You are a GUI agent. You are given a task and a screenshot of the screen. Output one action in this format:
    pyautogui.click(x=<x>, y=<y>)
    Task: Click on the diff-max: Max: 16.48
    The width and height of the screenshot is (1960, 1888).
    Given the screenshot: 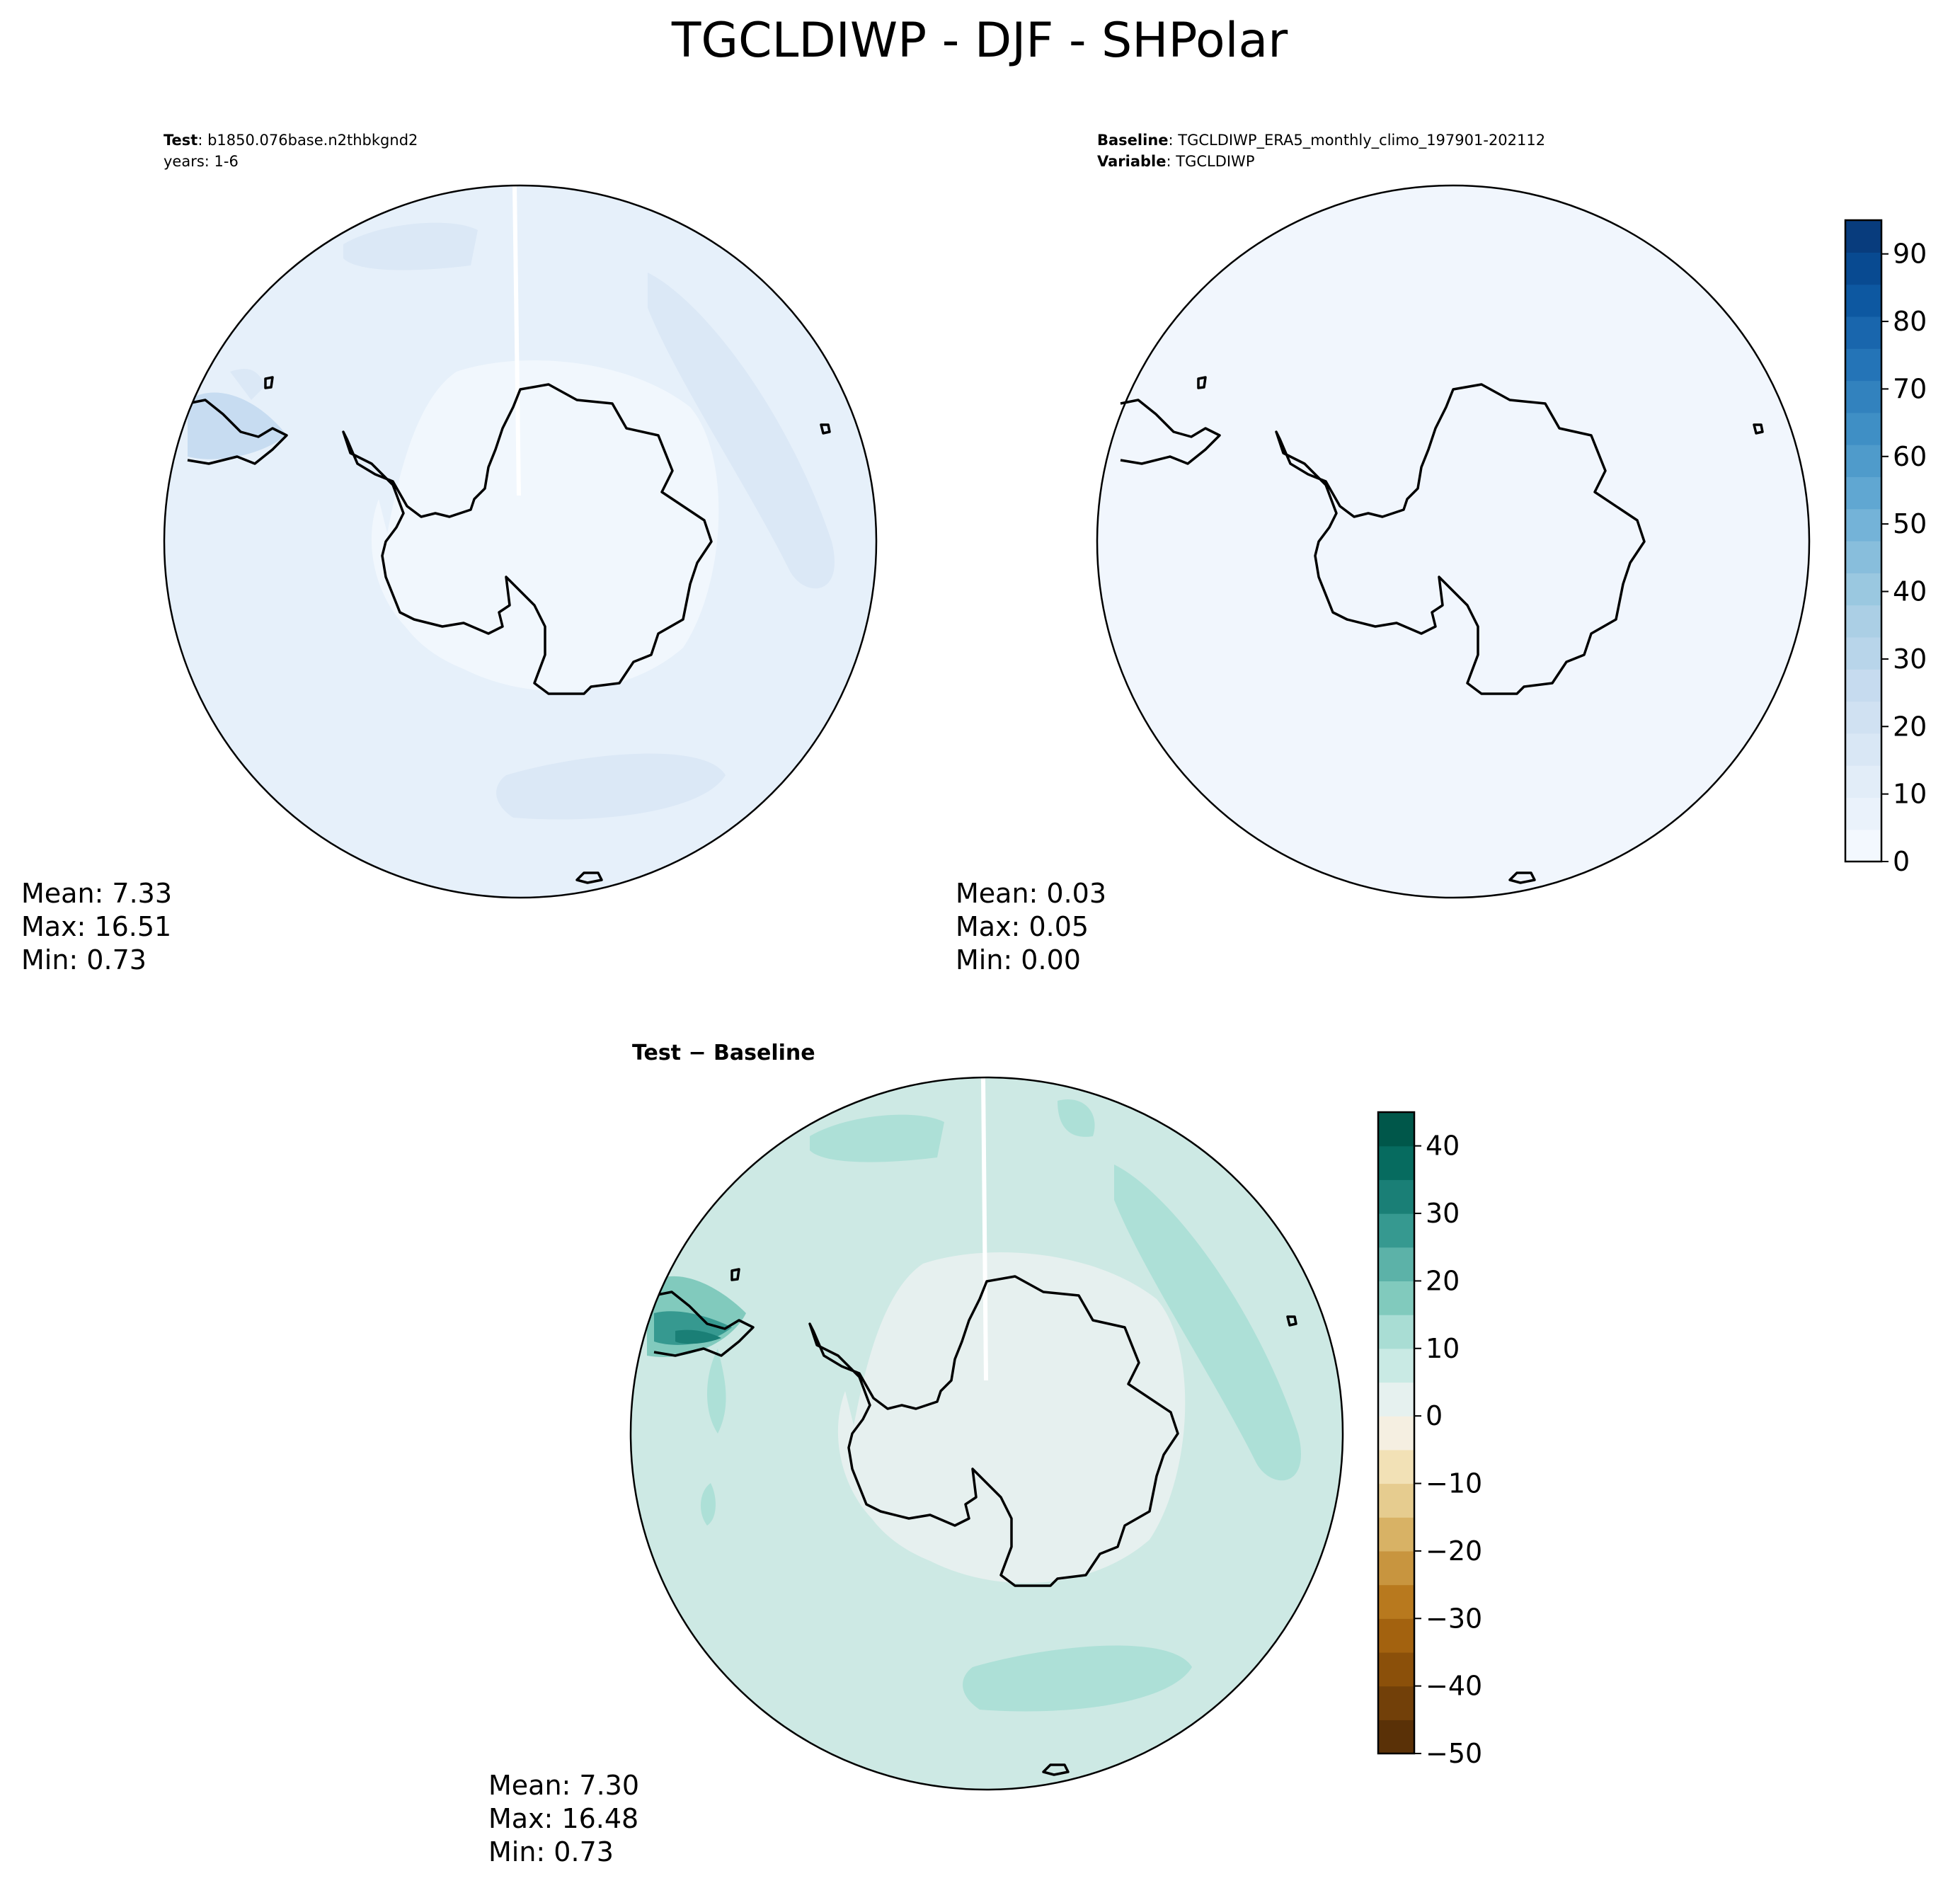 What is the action you would take?
    pyautogui.click(x=563, y=1819)
    